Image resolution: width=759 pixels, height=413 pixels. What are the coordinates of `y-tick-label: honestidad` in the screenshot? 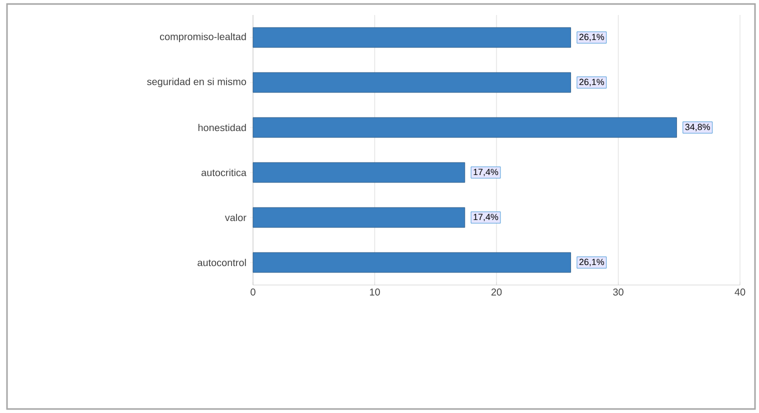 It's located at (222, 128).